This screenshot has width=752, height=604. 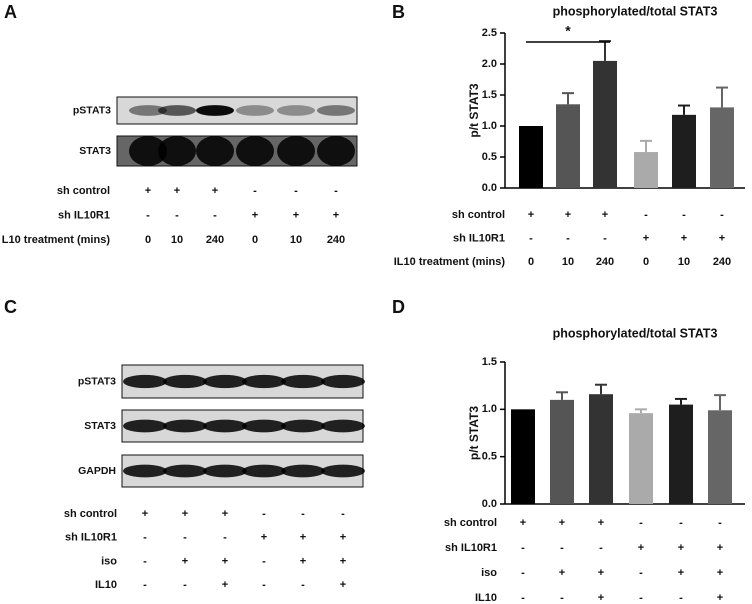 I want to click on panel-label: D, so click(x=398, y=307).